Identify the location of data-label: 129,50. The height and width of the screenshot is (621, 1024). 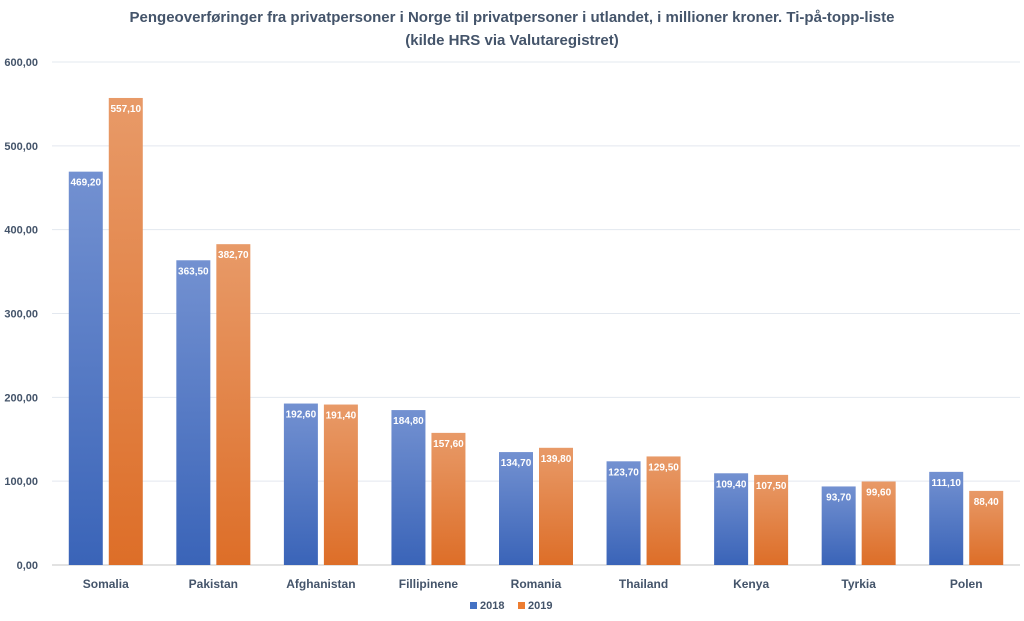
(663, 467).